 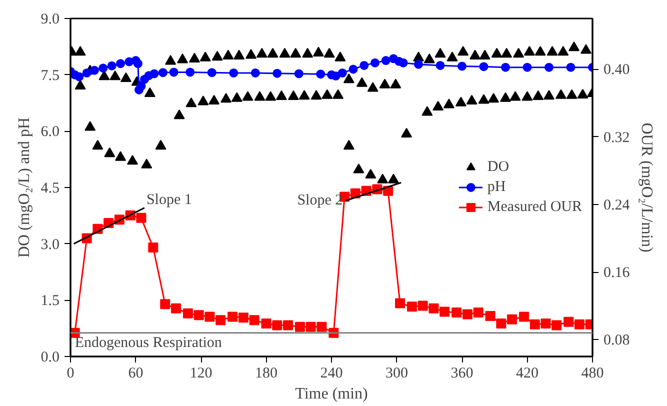 I want to click on series-label: Slope 2, so click(x=320, y=200).